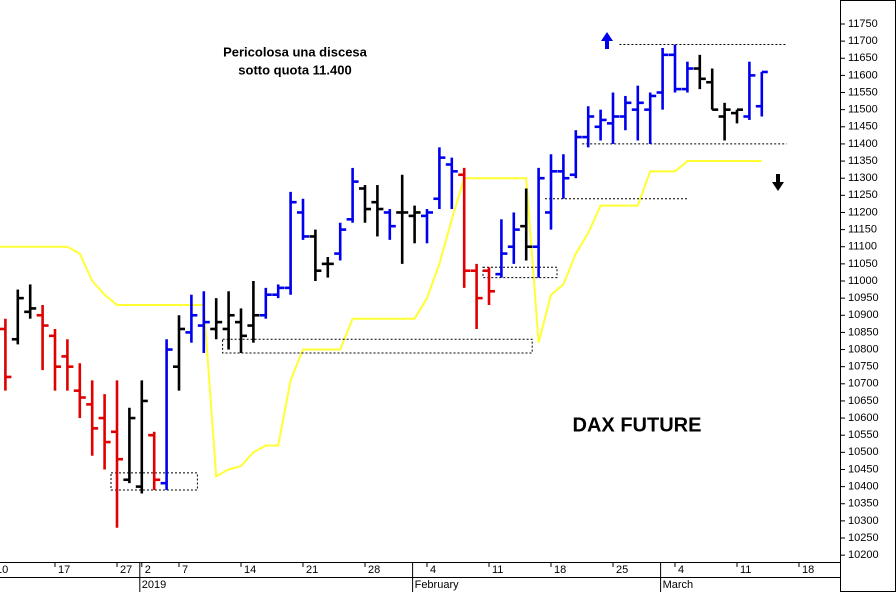 This screenshot has width=896, height=592. Describe the element at coordinates (295, 51) in the screenshot. I see `annotation: Pericolosa una discesa` at that location.